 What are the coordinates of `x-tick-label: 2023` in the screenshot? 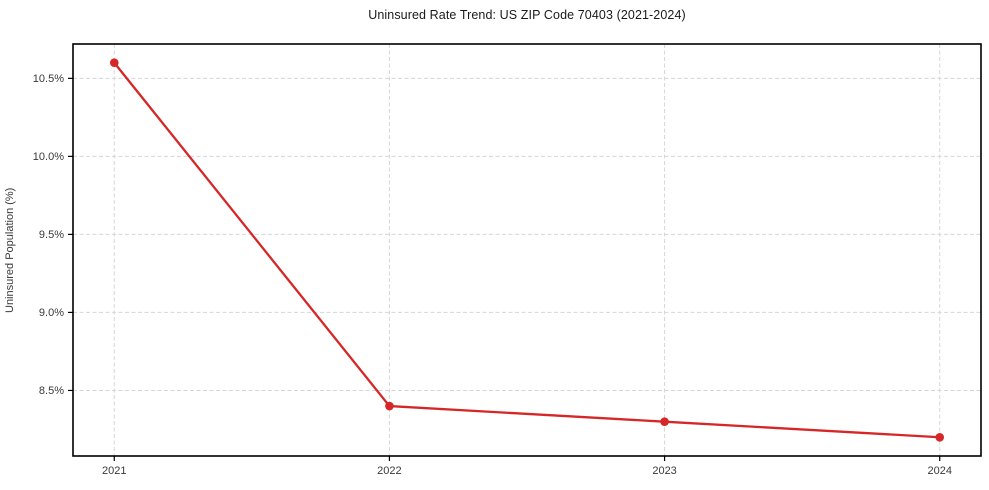 It's located at (664, 471).